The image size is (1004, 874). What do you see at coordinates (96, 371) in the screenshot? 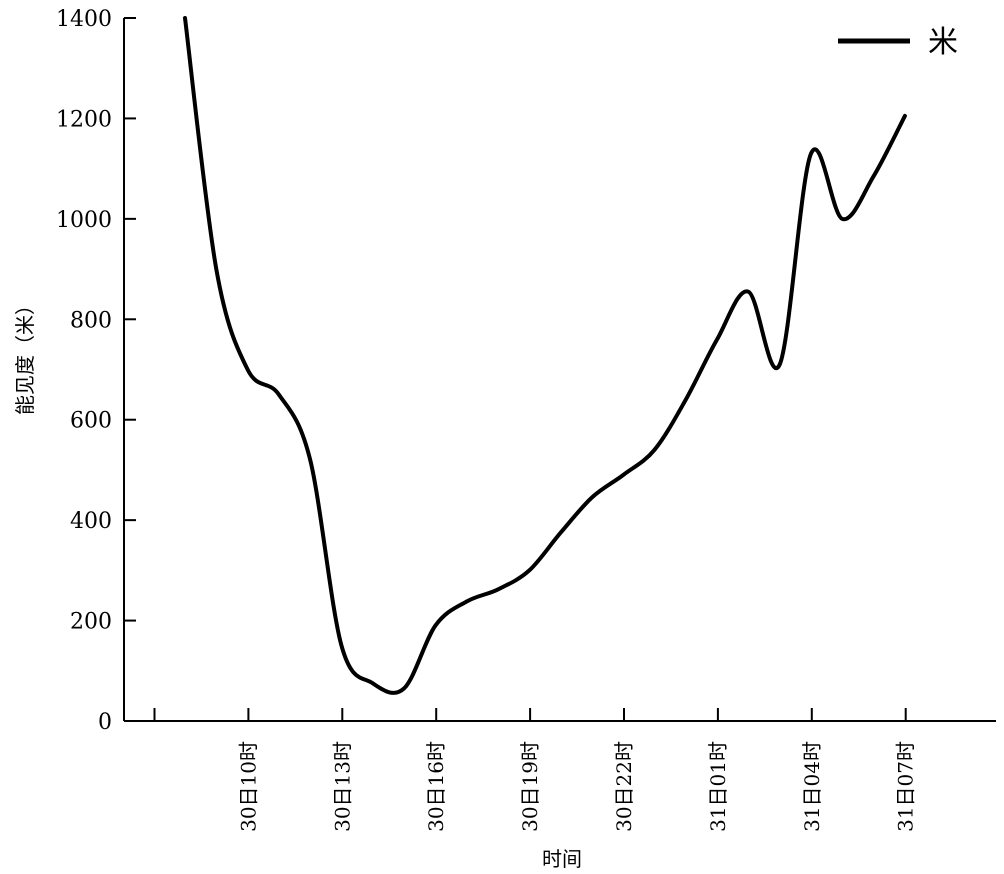
I see `y-axis-ticks: 0 200 400 600 800 1000 1200 1400` at bounding box center [96, 371].